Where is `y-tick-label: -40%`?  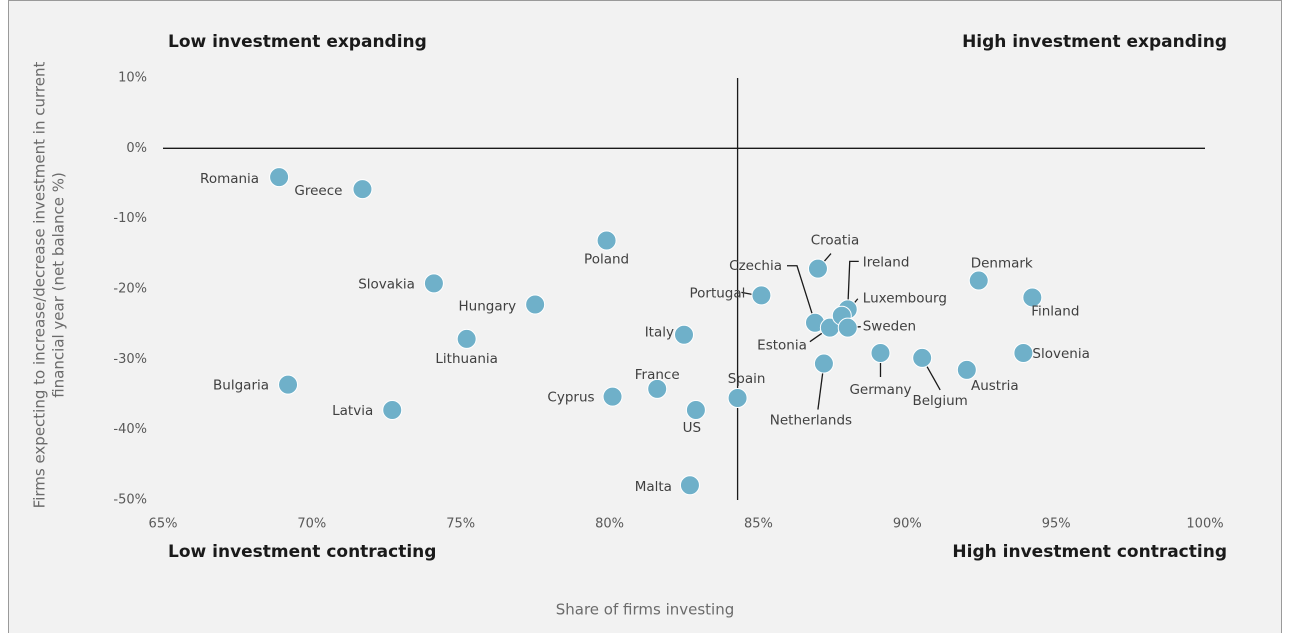
y-tick-label: -40% is located at coordinates (130, 429).